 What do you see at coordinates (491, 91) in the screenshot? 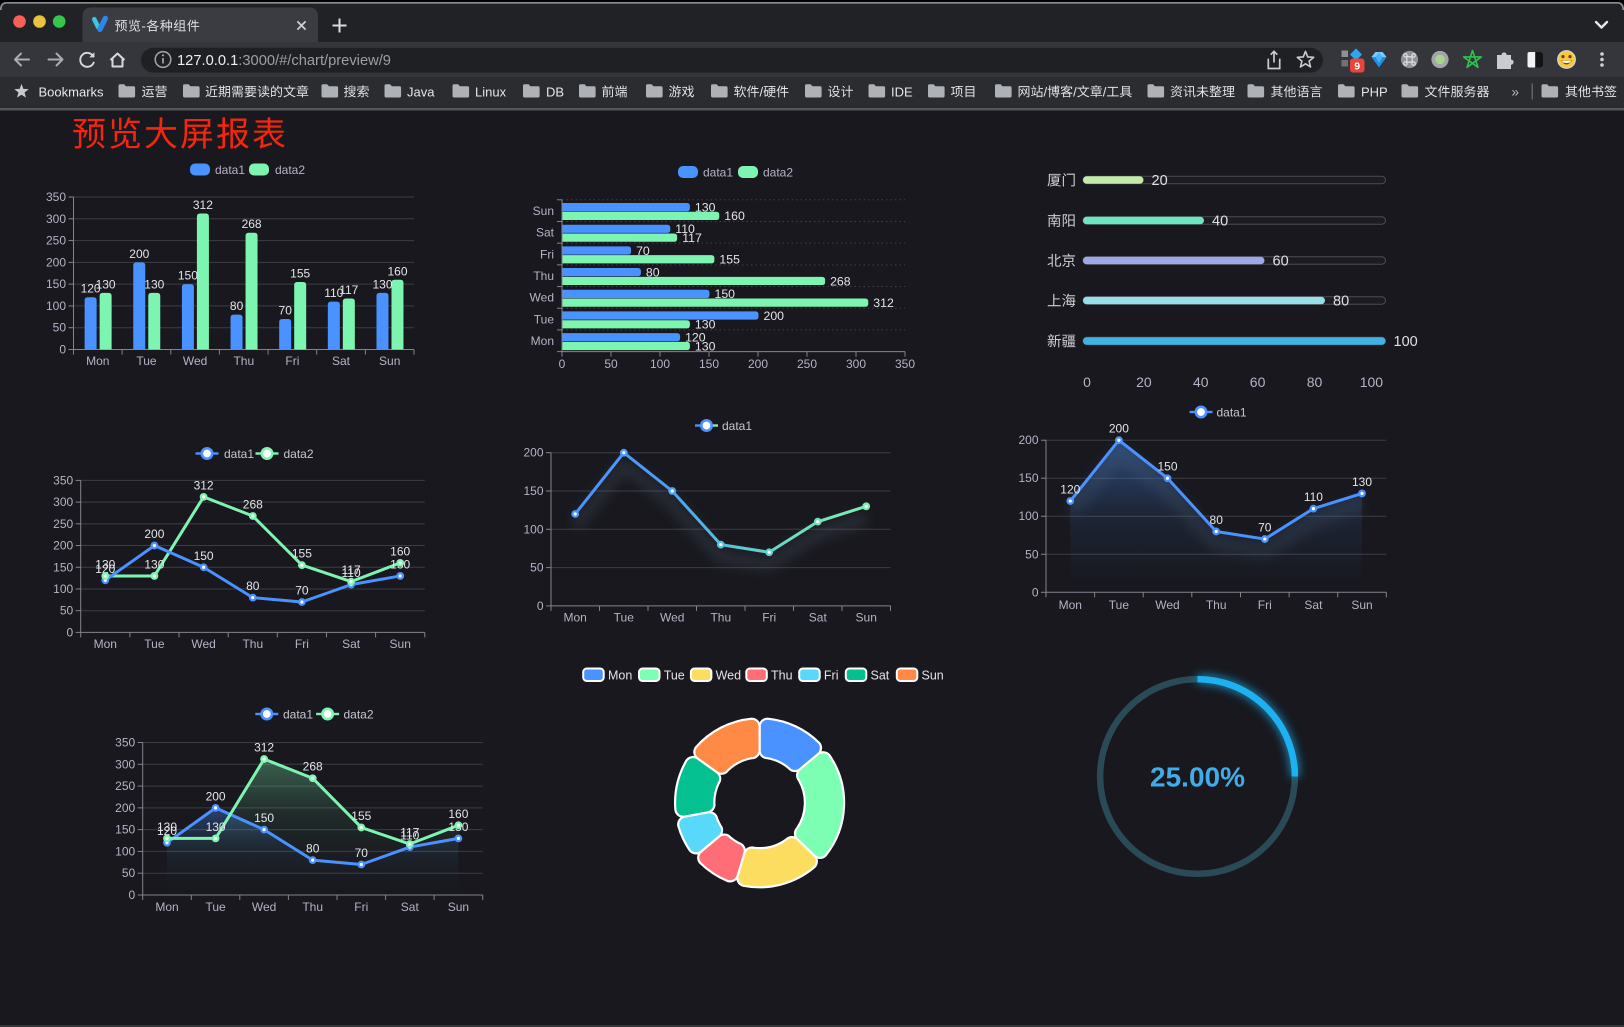
I see `svg-text: Linux` at bounding box center [491, 91].